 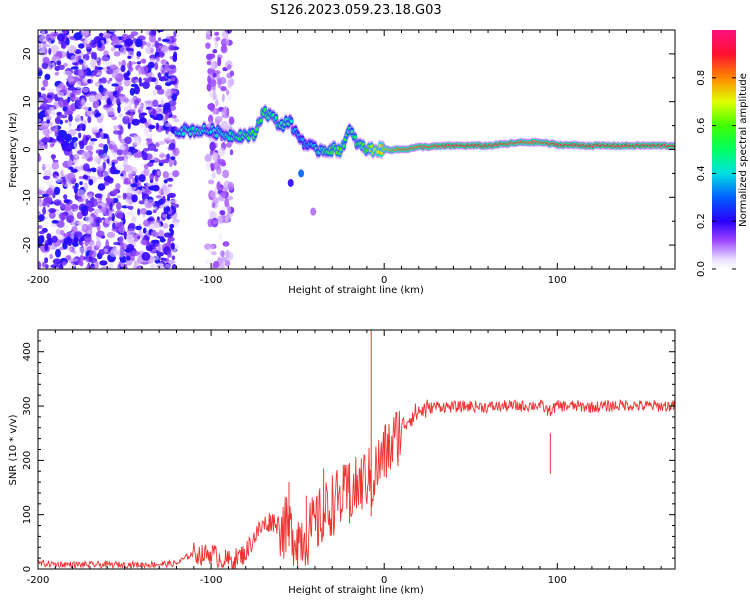 What do you see at coordinates (27, 149) in the screenshot?
I see `y-tick-label: 0` at bounding box center [27, 149].